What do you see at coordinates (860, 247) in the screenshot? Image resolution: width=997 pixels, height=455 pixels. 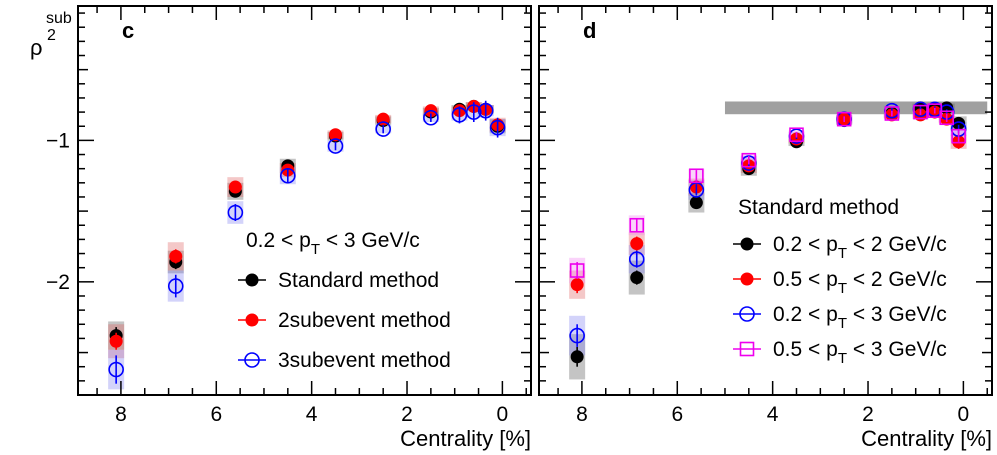 I see `legend-label-0: 0.2 < pT < 2 GeV/c` at bounding box center [860, 247].